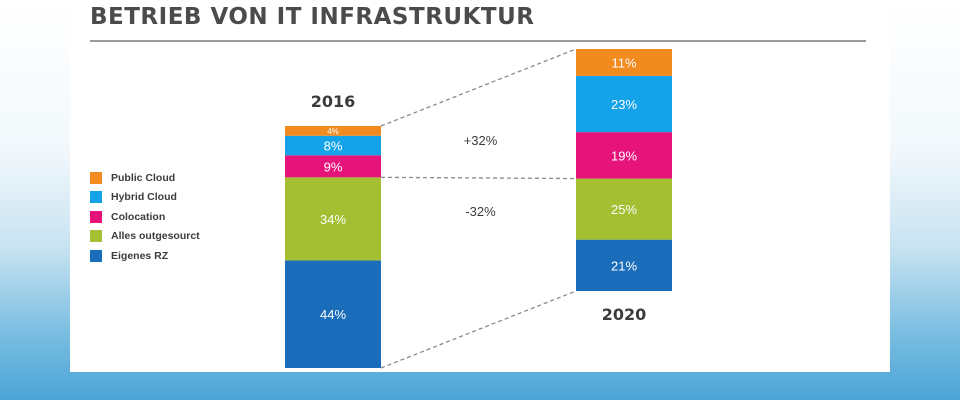 This screenshot has height=400, width=960. I want to click on title-divider, so click(478, 41).